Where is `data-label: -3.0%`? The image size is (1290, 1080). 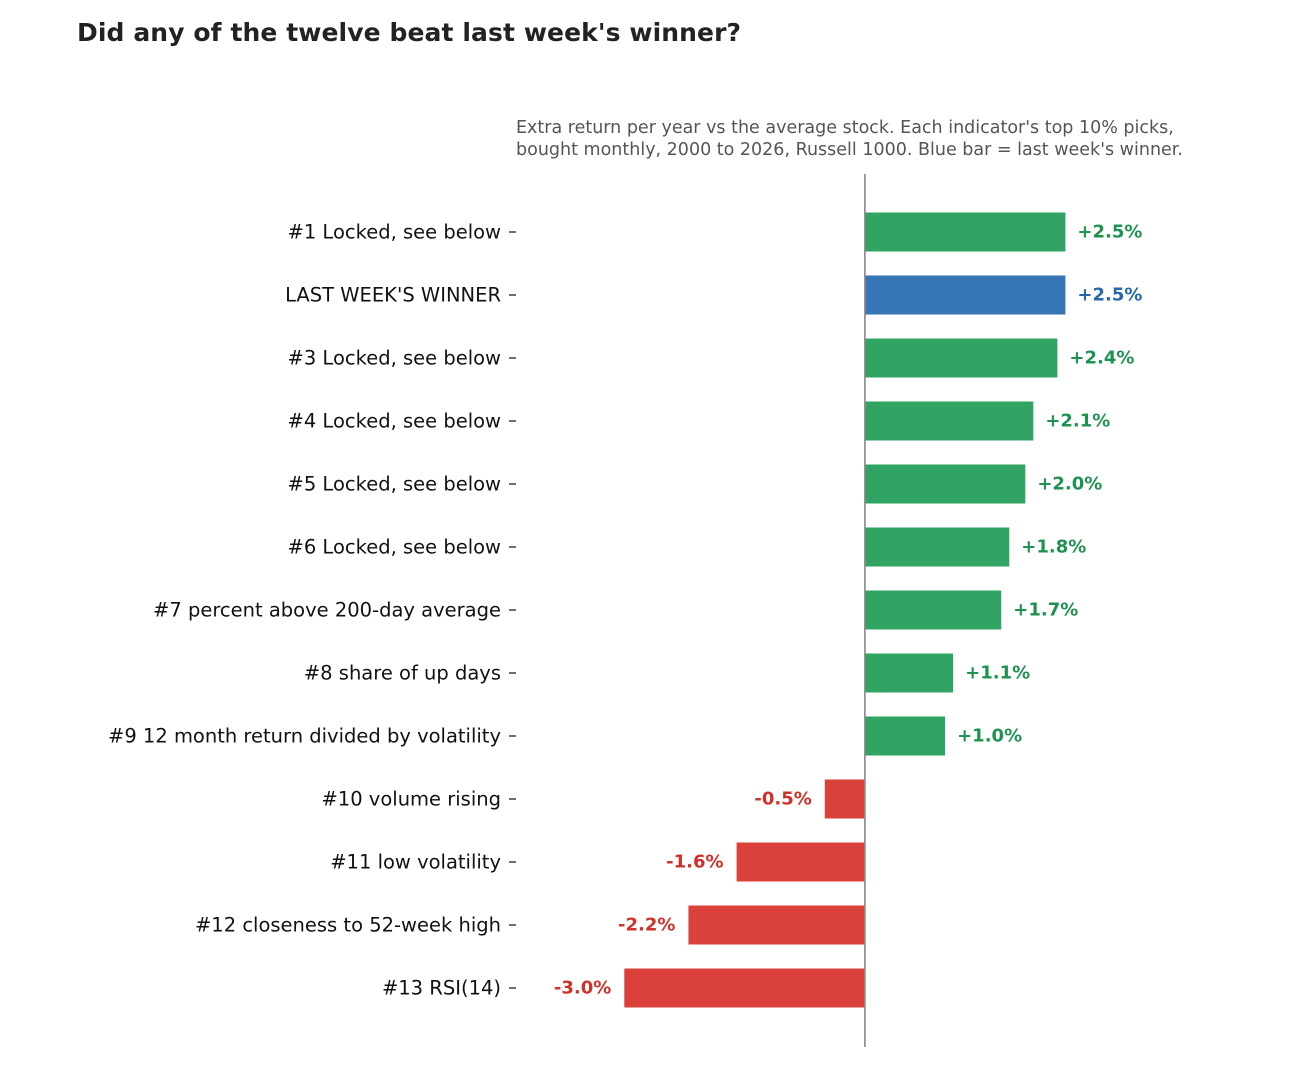 data-label: -3.0% is located at coordinates (582, 988).